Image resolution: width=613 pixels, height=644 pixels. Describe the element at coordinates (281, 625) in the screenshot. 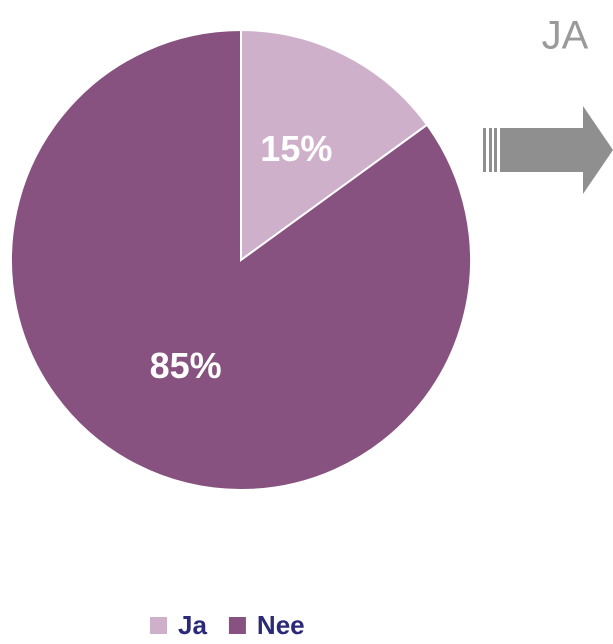

I see `legend-label: Nee` at that location.